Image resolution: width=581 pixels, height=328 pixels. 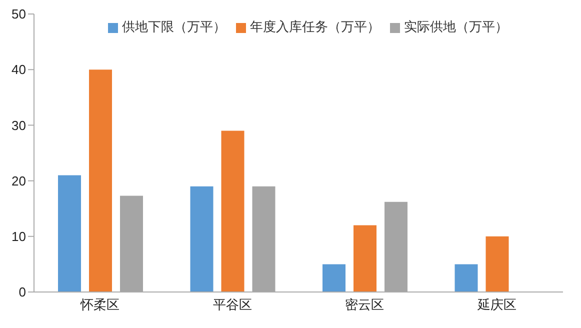 I want to click on legend-label: 供地下限（万平）, so click(x=174, y=26).